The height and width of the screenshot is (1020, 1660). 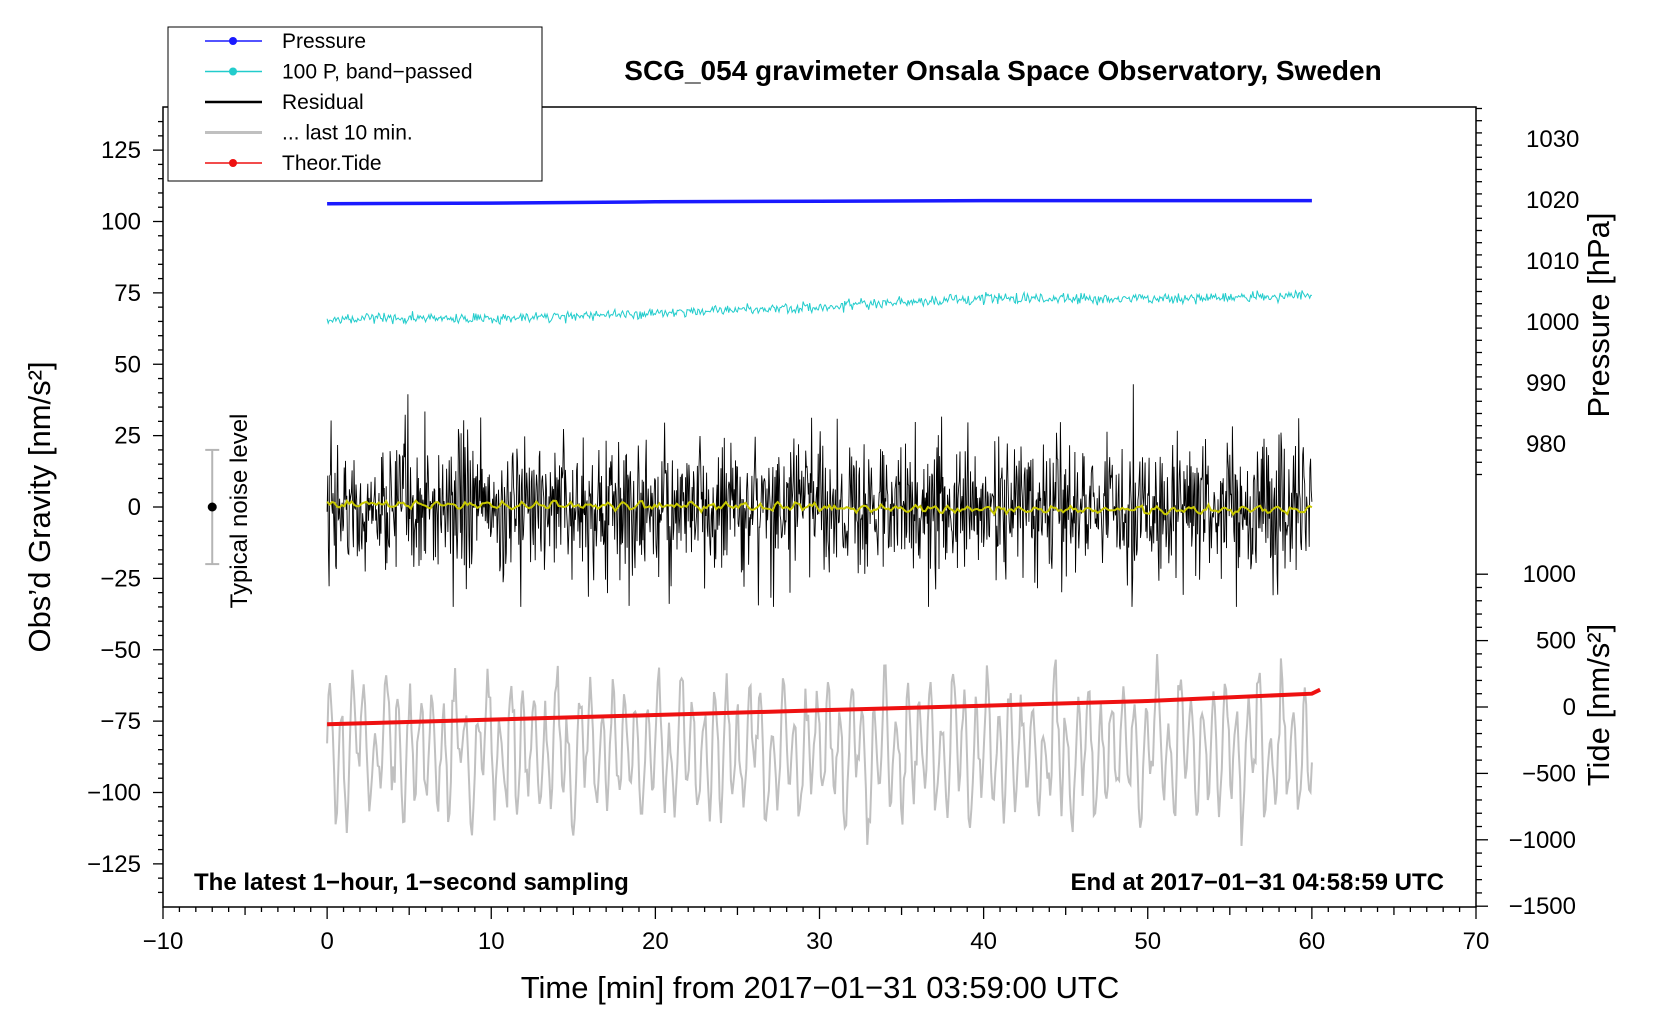 I want to click on y-tick-label: −125, so click(x=114, y=864).